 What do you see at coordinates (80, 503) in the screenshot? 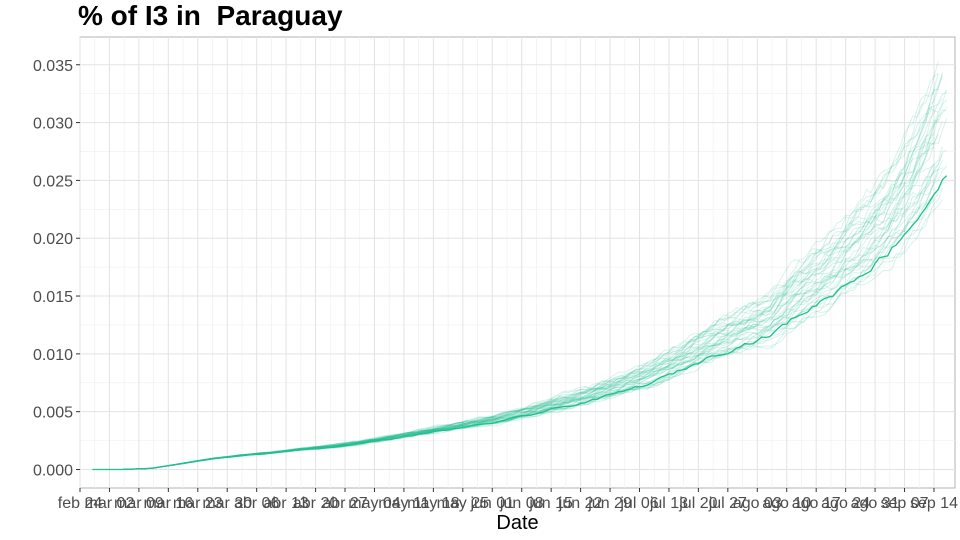
I see `x-tick-label: feb 24` at bounding box center [80, 503].